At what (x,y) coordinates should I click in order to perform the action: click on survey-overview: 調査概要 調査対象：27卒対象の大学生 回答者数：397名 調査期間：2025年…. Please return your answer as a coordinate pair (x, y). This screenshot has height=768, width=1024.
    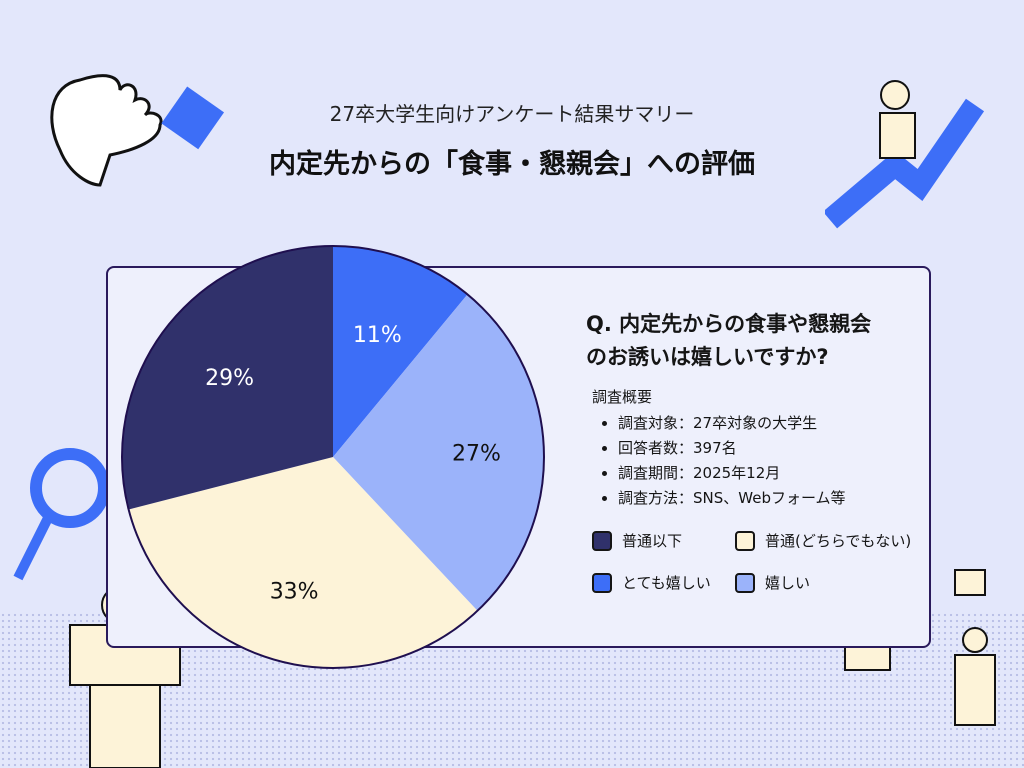
    Looking at the image, I should click on (719, 448).